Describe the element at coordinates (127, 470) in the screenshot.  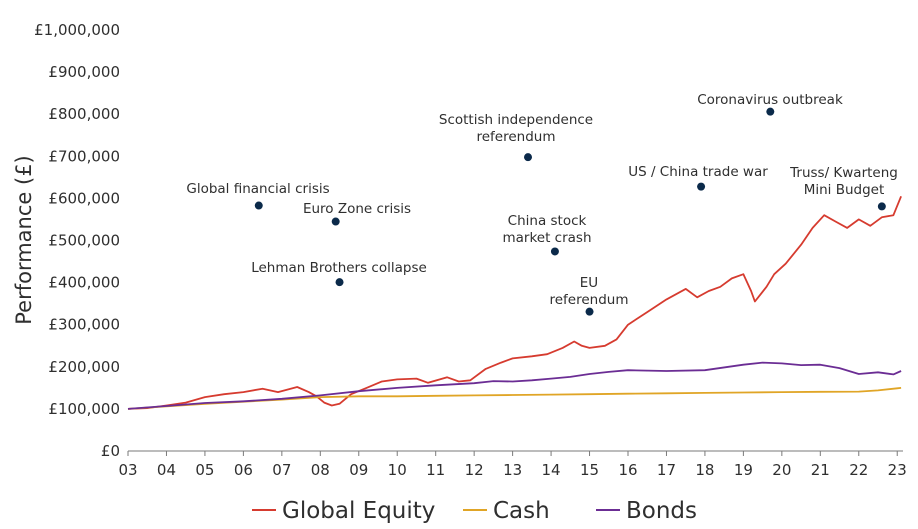
I see `x-tick-label: 03` at that location.